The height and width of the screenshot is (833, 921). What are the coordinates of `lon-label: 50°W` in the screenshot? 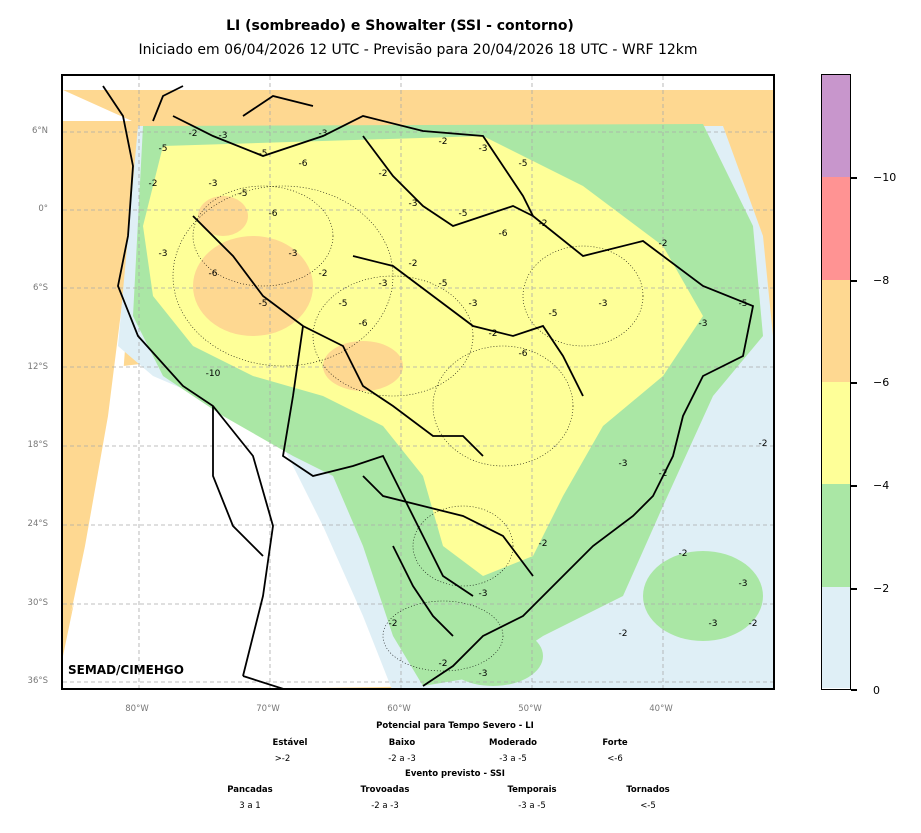 It's located at (530, 709).